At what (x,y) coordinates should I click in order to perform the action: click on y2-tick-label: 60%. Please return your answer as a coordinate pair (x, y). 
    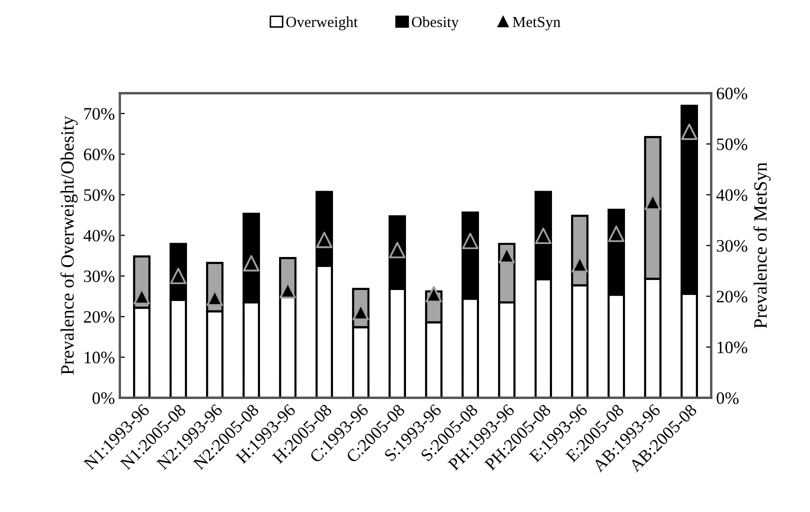
    Looking at the image, I should click on (732, 94).